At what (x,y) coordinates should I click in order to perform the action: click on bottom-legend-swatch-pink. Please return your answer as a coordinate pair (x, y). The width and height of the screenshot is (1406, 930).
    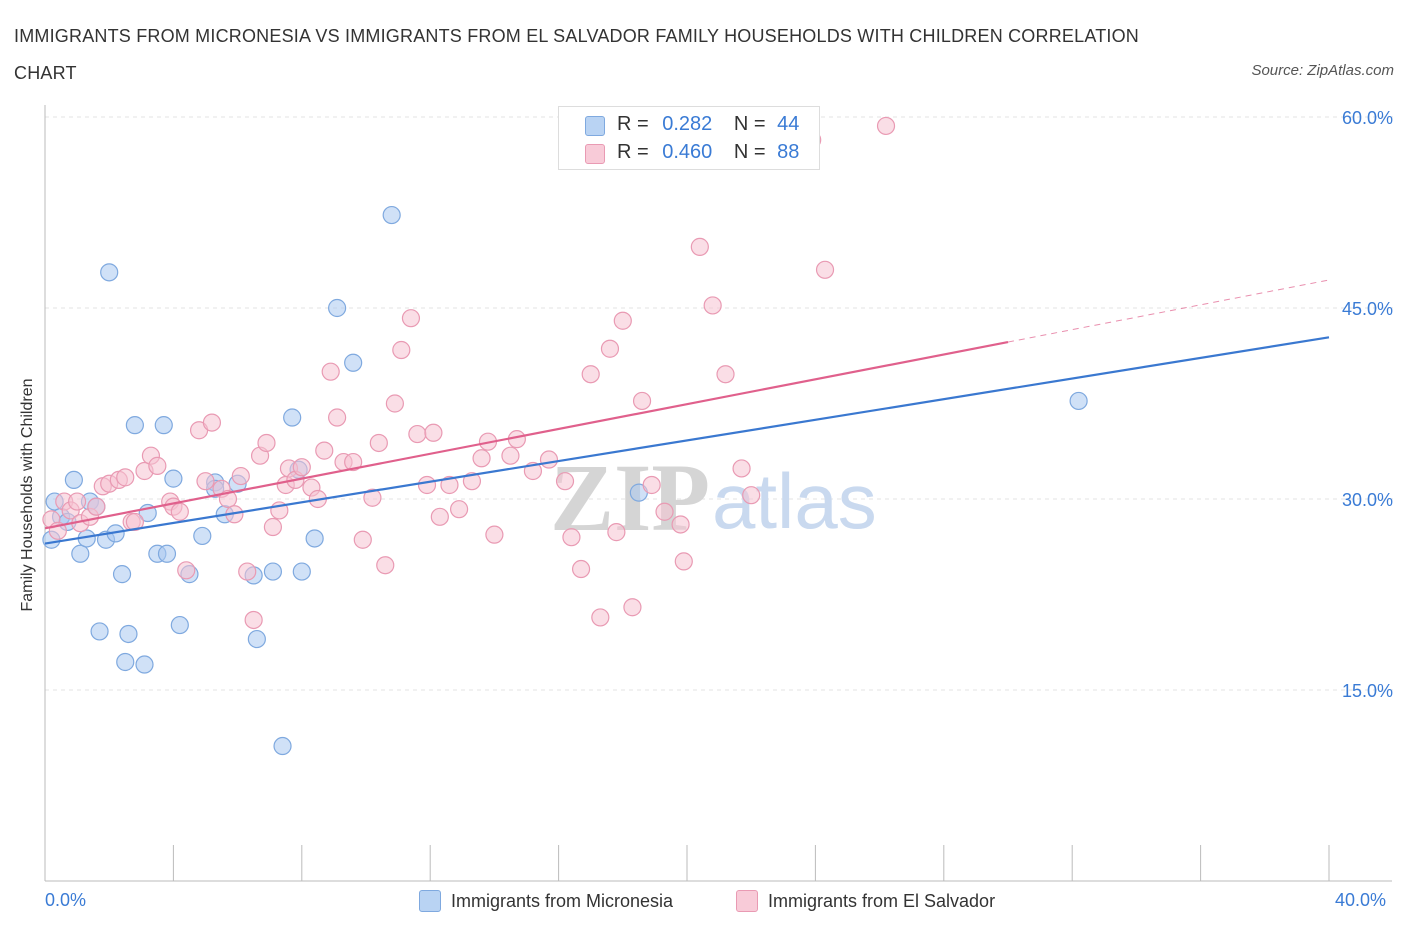
    Looking at the image, I should click on (747, 901).